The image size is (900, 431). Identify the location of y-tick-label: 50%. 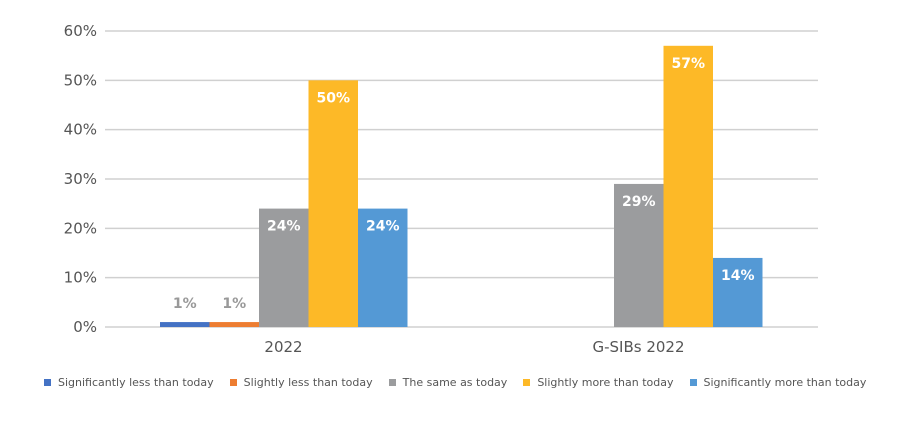
(80, 80).